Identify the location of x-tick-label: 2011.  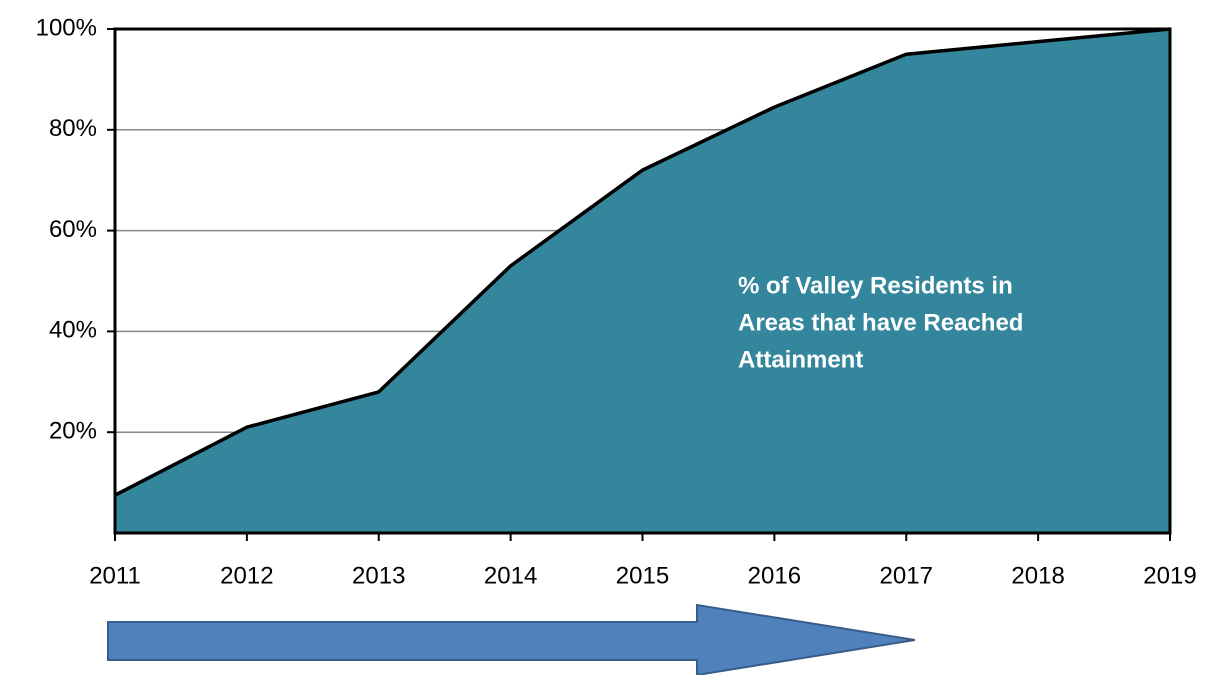
(115, 575).